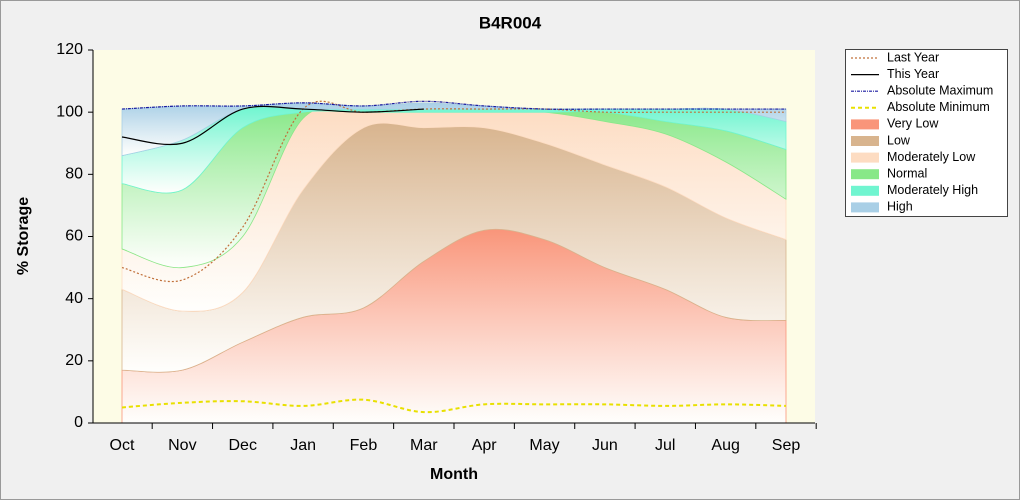 The image size is (1020, 500). I want to click on y-tick-label: 40, so click(74, 298).